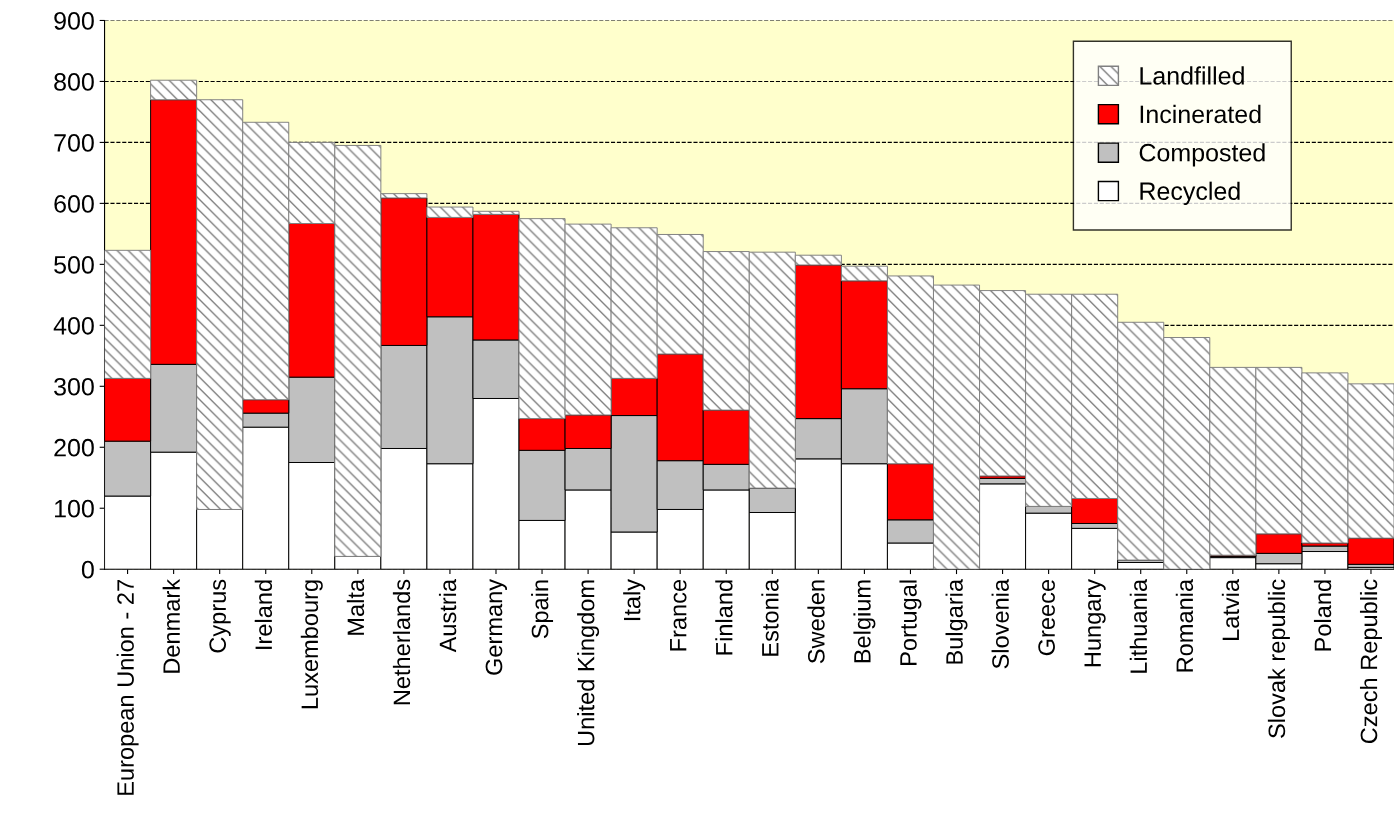 The height and width of the screenshot is (819, 1394). Describe the element at coordinates (263, 614) in the screenshot. I see `x-tick-label: Ireland` at that location.